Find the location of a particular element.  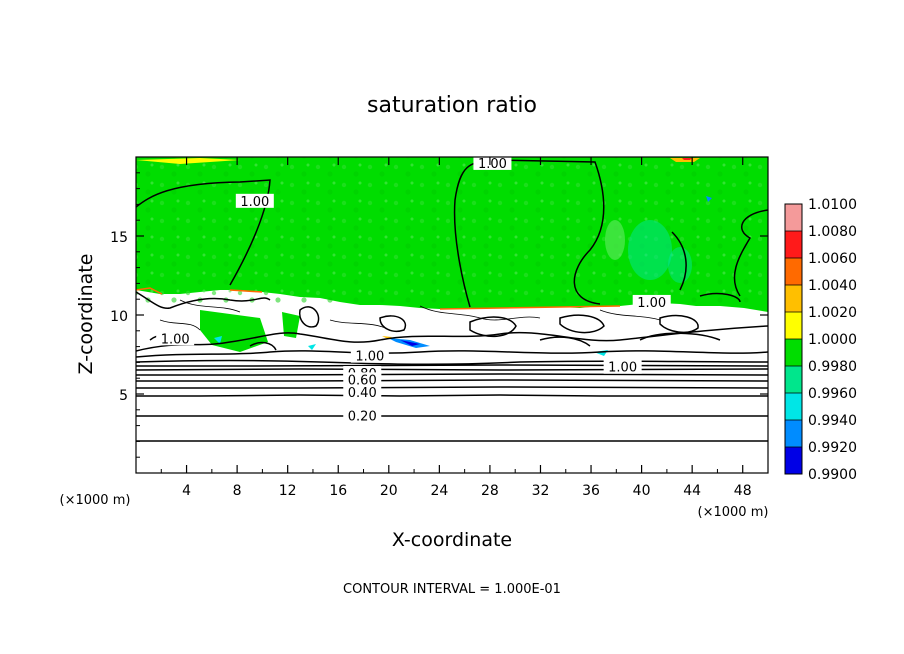

colorbar-level-label: 0.9900 is located at coordinates (832, 475).